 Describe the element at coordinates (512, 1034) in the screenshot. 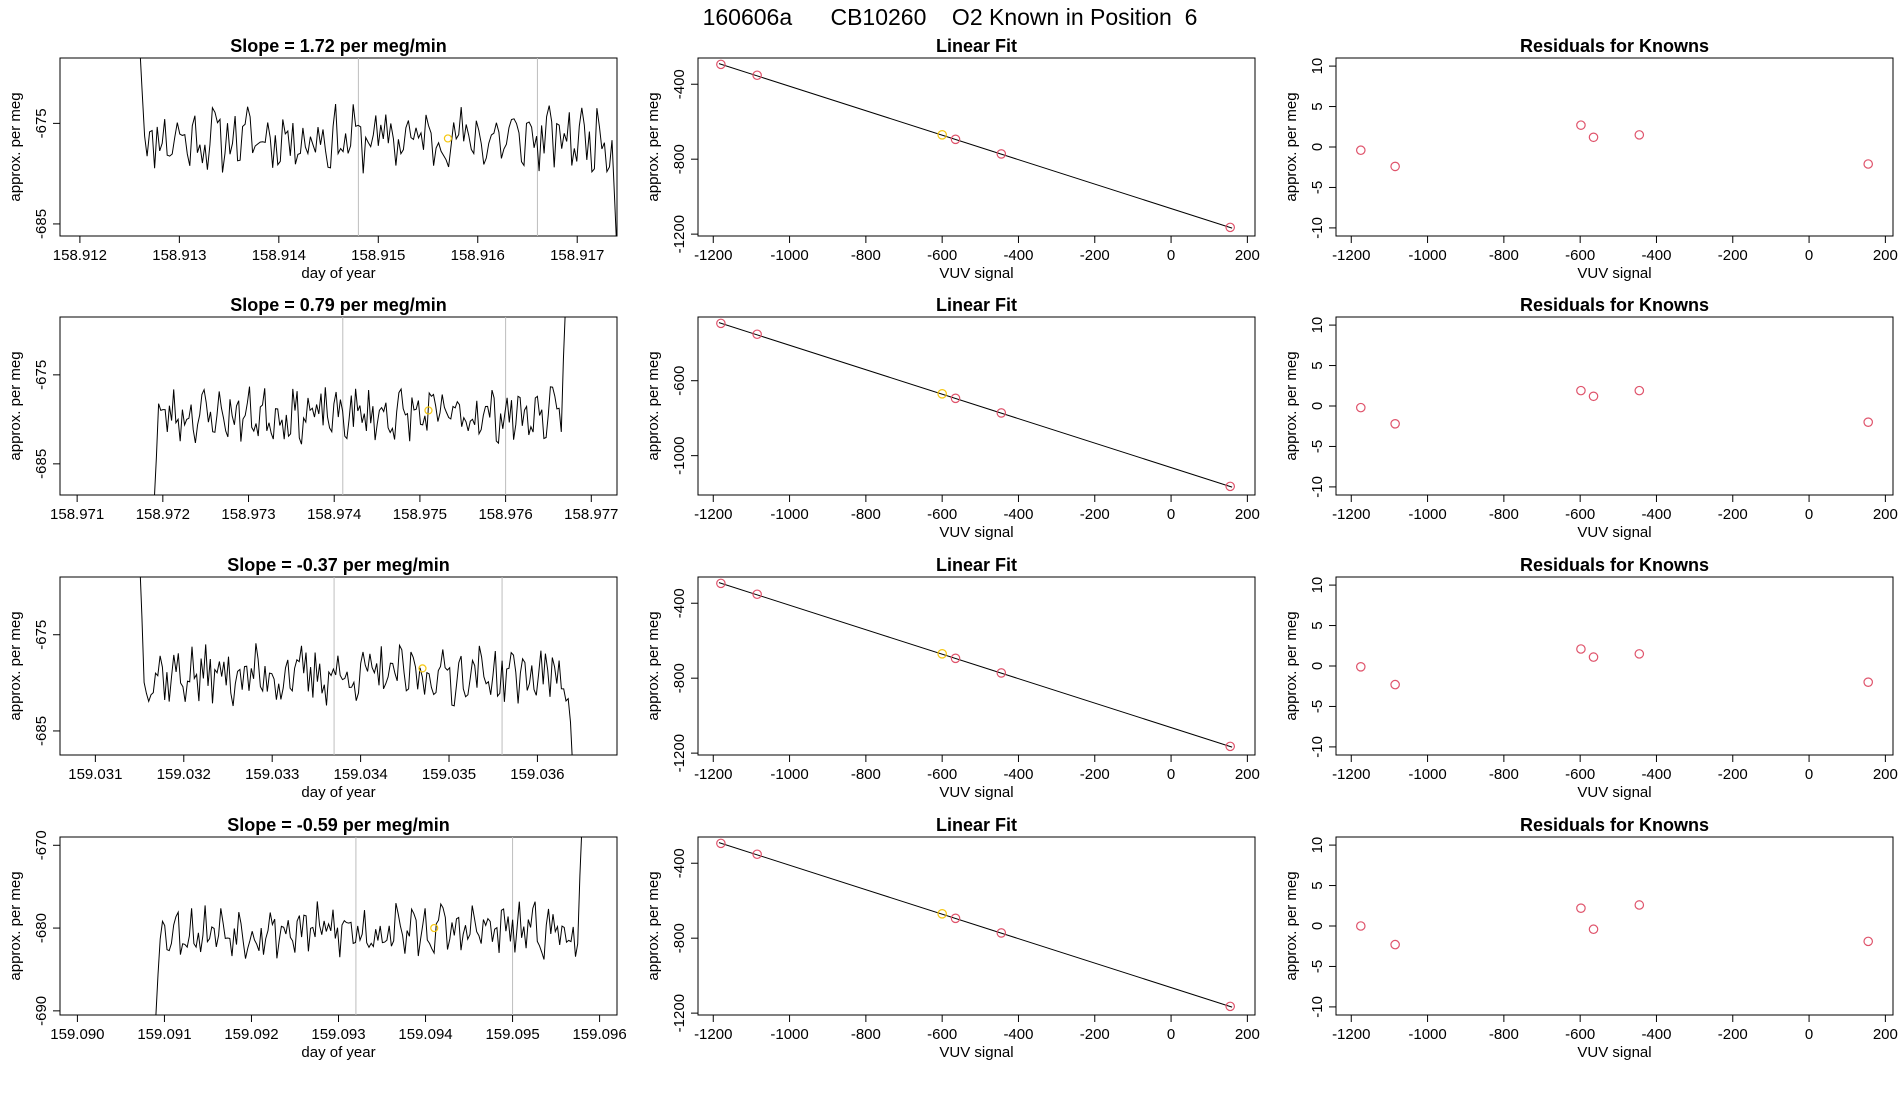

I see `x-tick-label: 159.095` at that location.